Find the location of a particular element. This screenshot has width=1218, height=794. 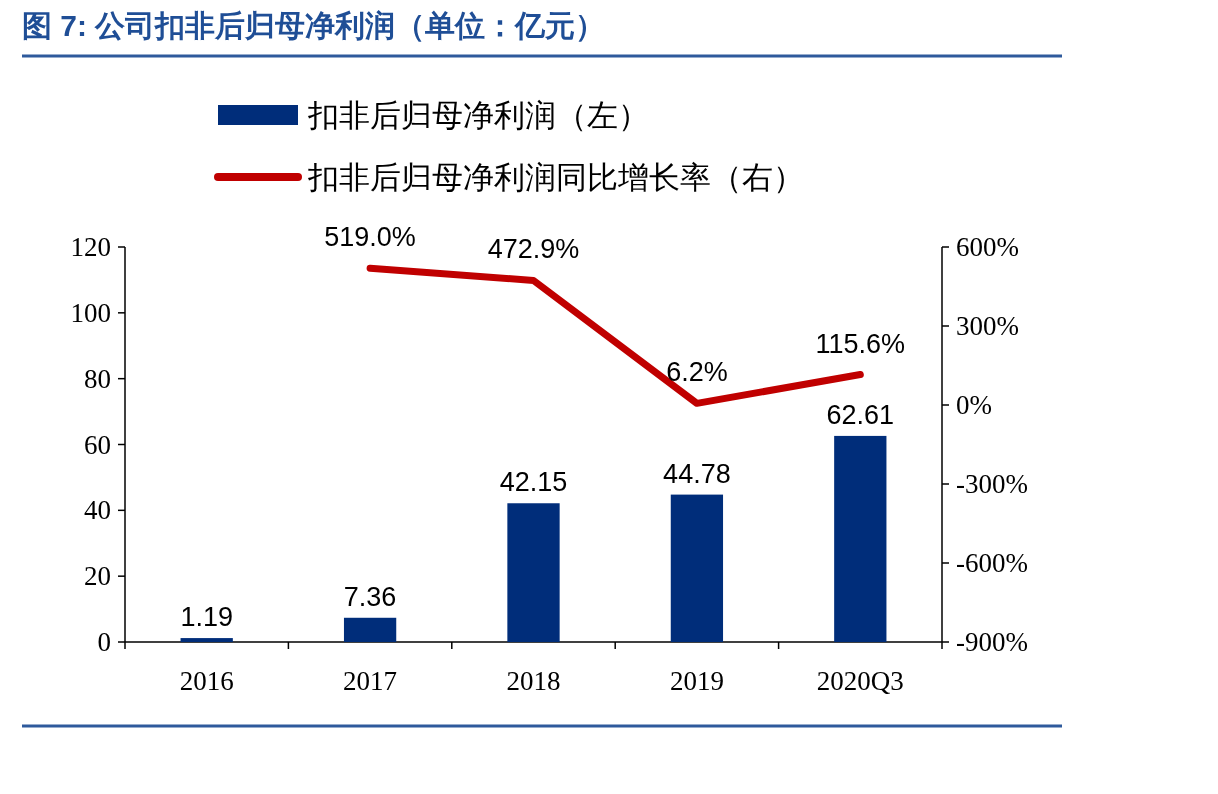

y-tick-label: 120 is located at coordinates (90, 247).